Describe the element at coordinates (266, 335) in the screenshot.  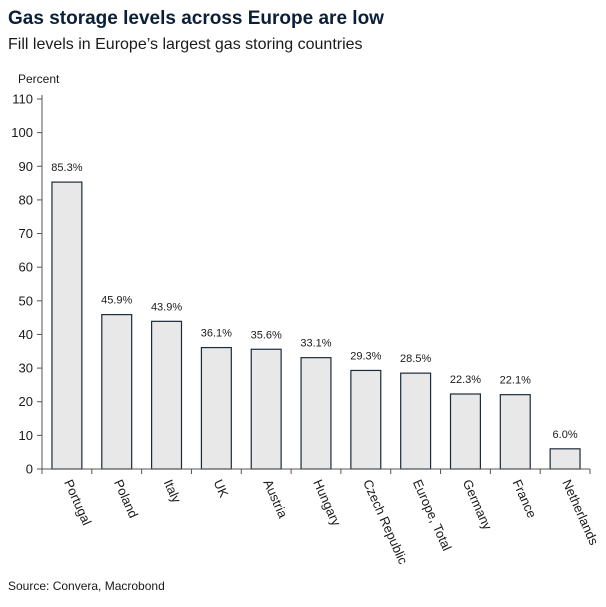
I see `data-label: 35.6%` at that location.